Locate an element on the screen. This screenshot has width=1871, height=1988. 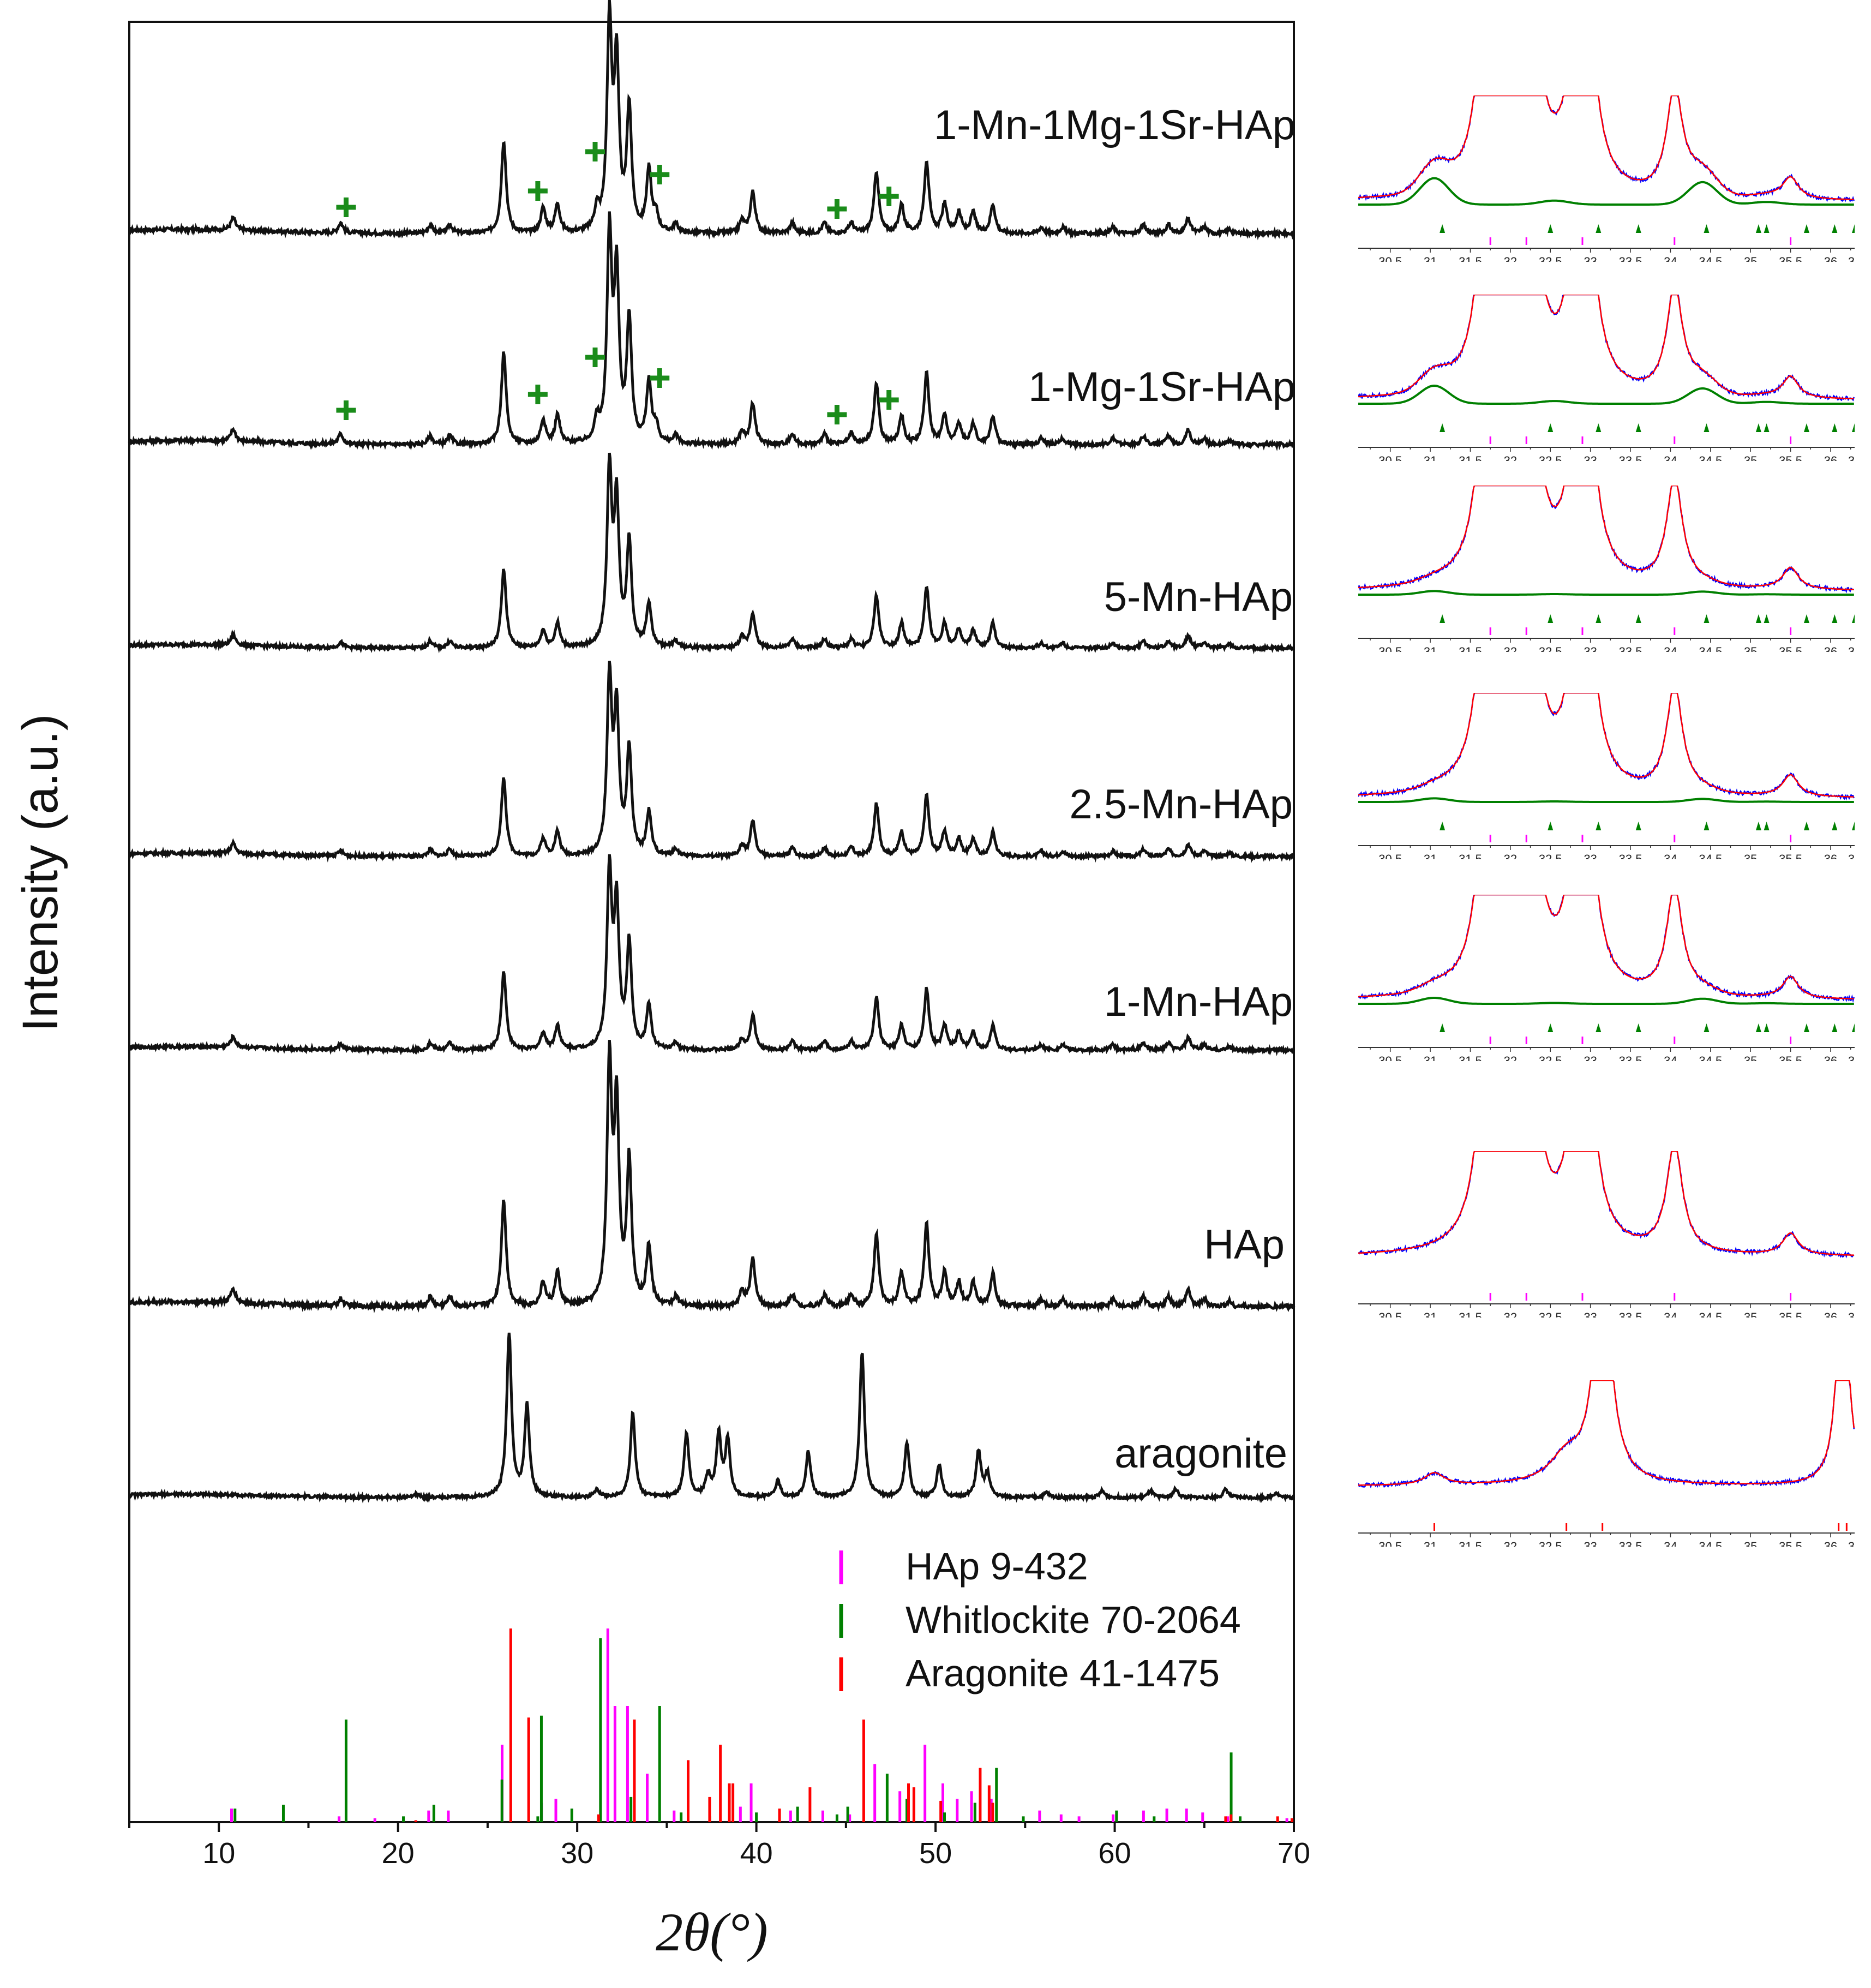
inset-panel-7: 30.5 31 31.5 32 32.5 33 33.5 34 34.5 35 35.5 36 3 is located at coordinates (1606, 1463).